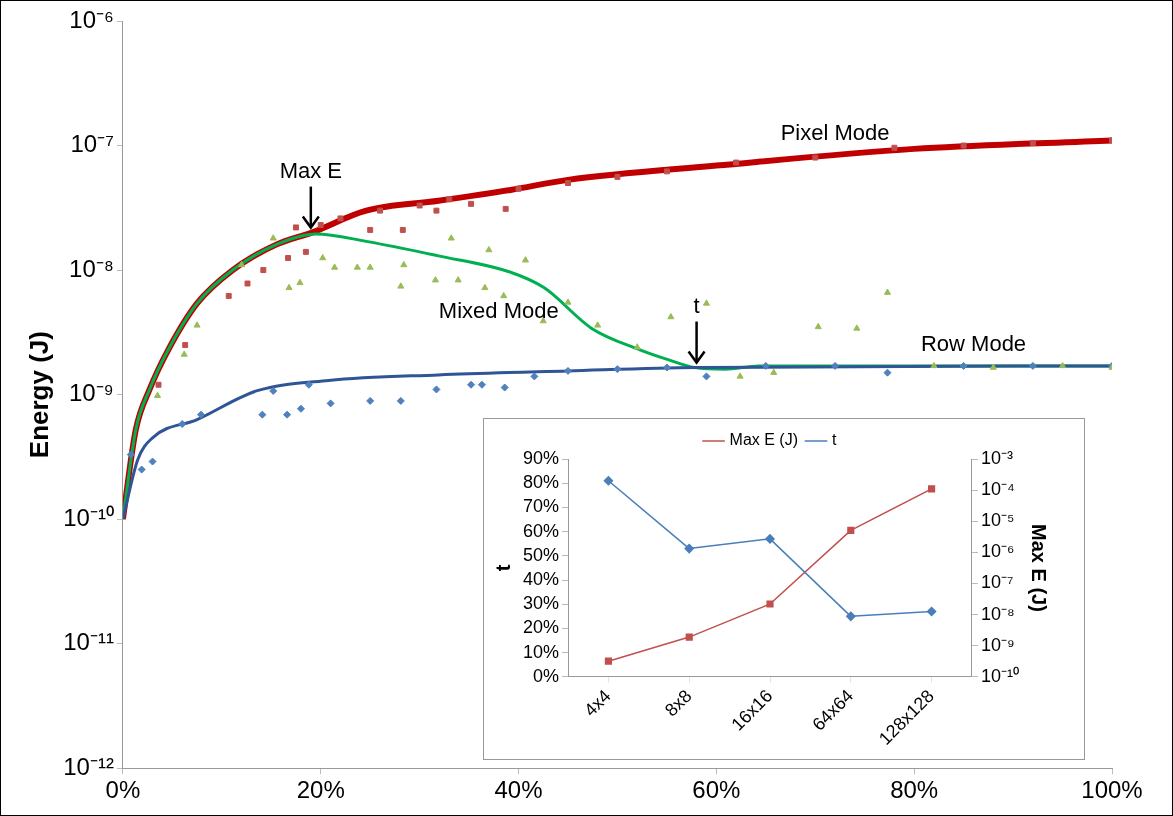 Image resolution: width=1173 pixels, height=816 pixels. I want to click on x-tick-label: 40%, so click(518, 790).